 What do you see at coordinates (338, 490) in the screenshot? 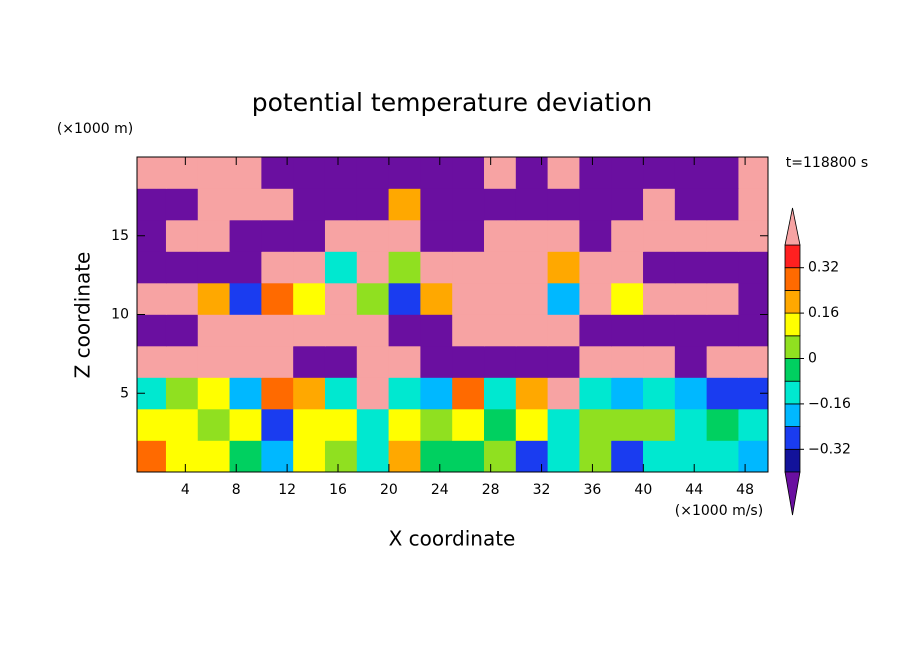
I see `x-tick-label: 16` at bounding box center [338, 490].